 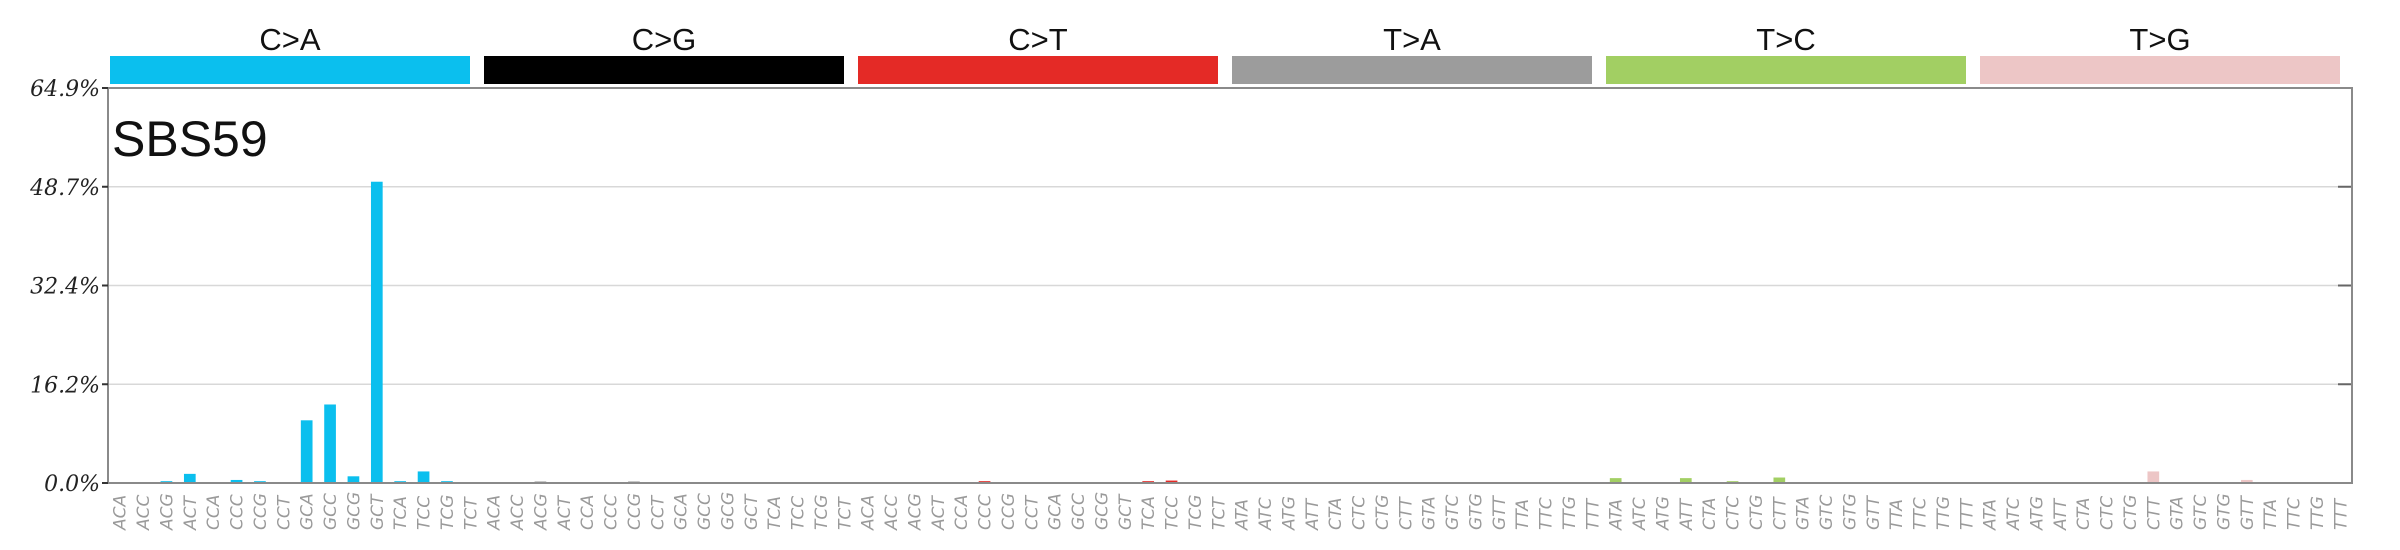 What do you see at coordinates (65, 287) in the screenshot?
I see `y-tick-label: 32.4%` at bounding box center [65, 287].